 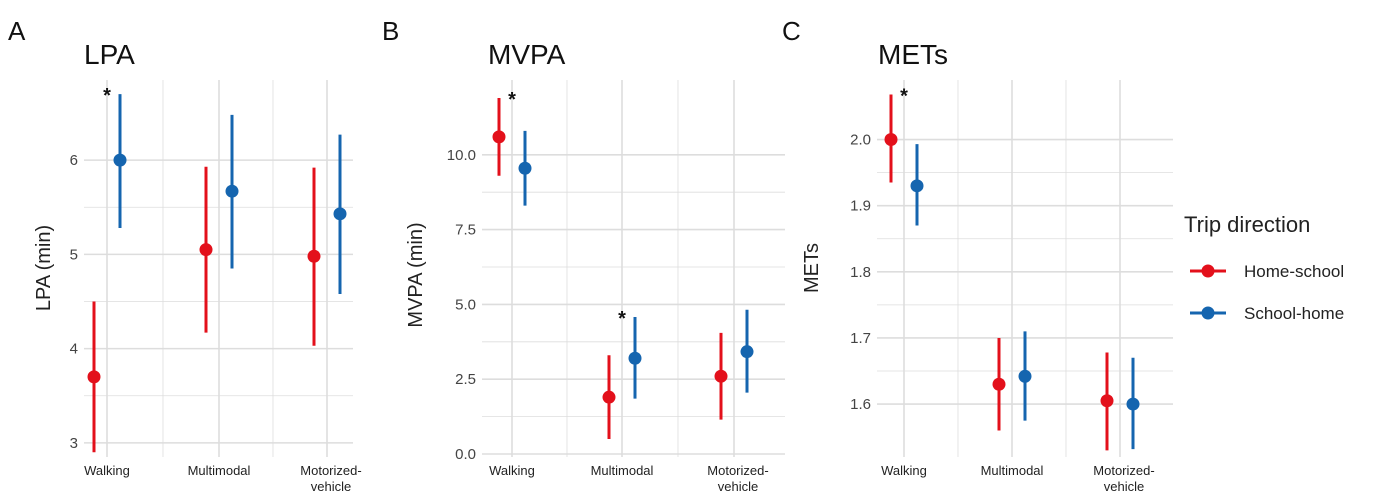 I want to click on legend-label: Home-school, so click(x=1294, y=271).